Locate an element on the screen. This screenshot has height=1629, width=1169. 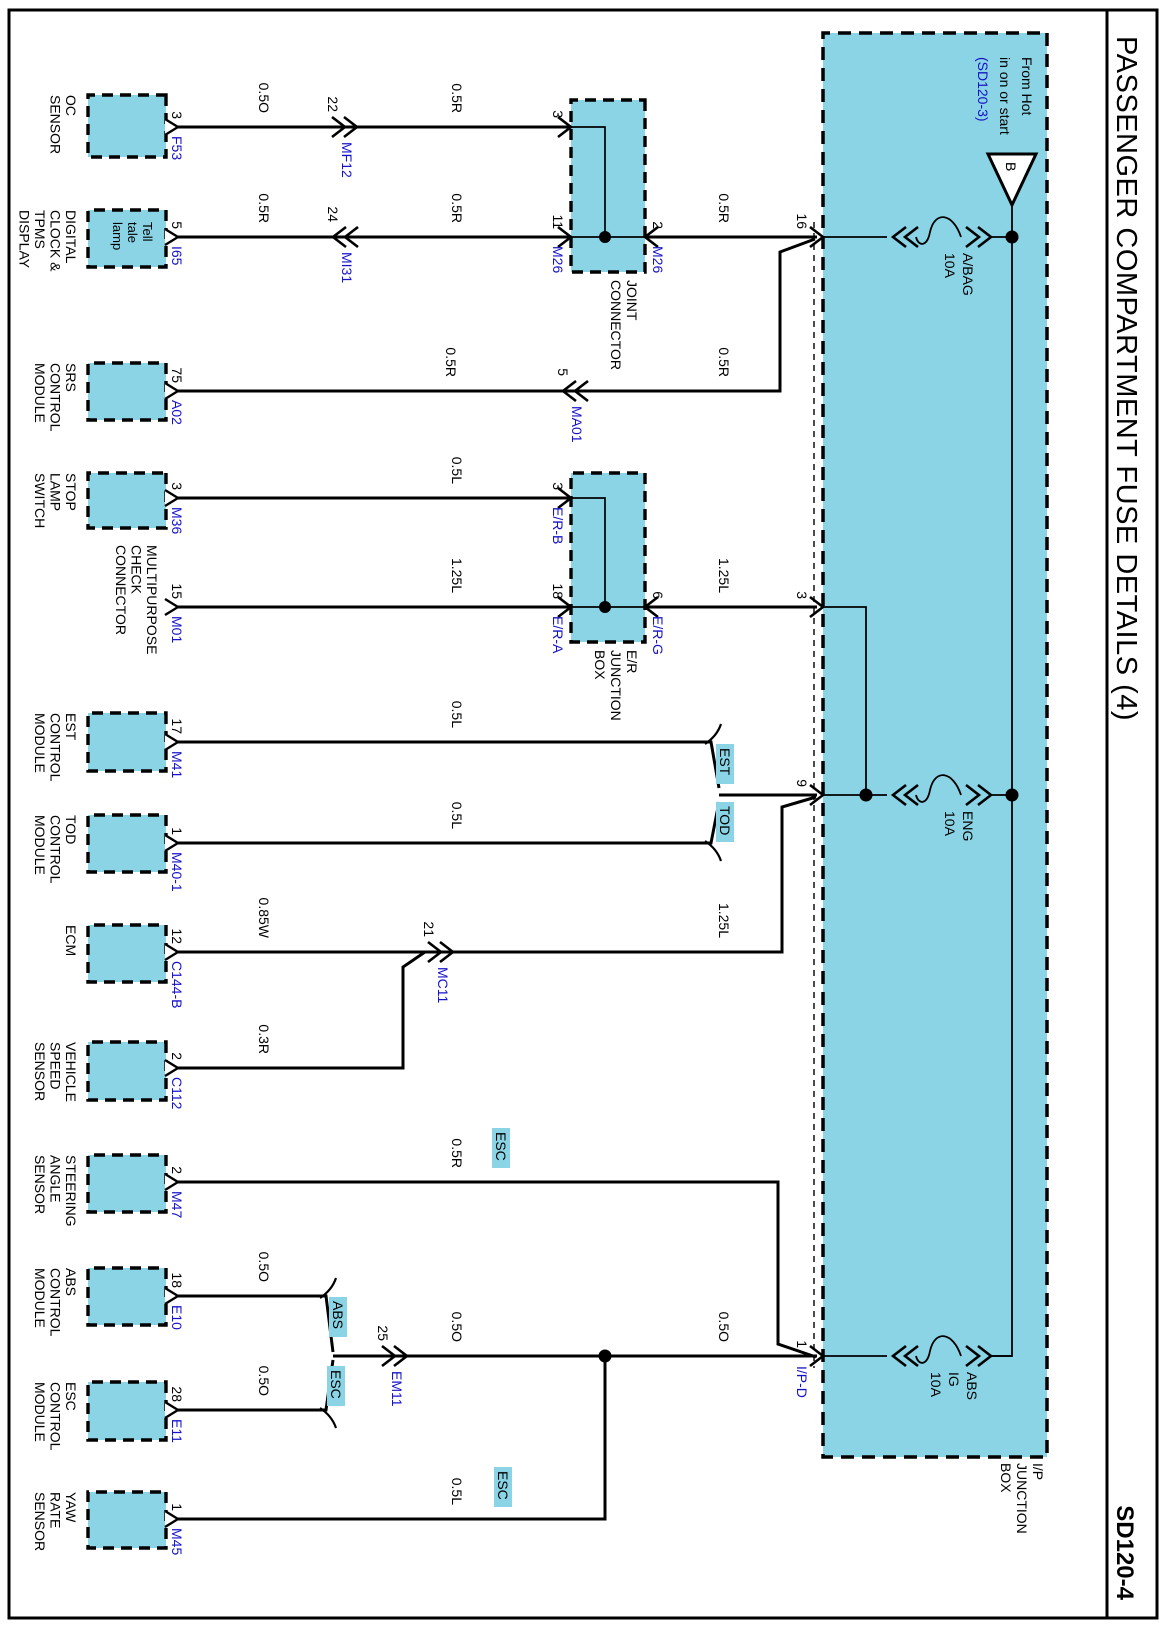
inline-connector-id: EM11 is located at coordinates (397, 1389).